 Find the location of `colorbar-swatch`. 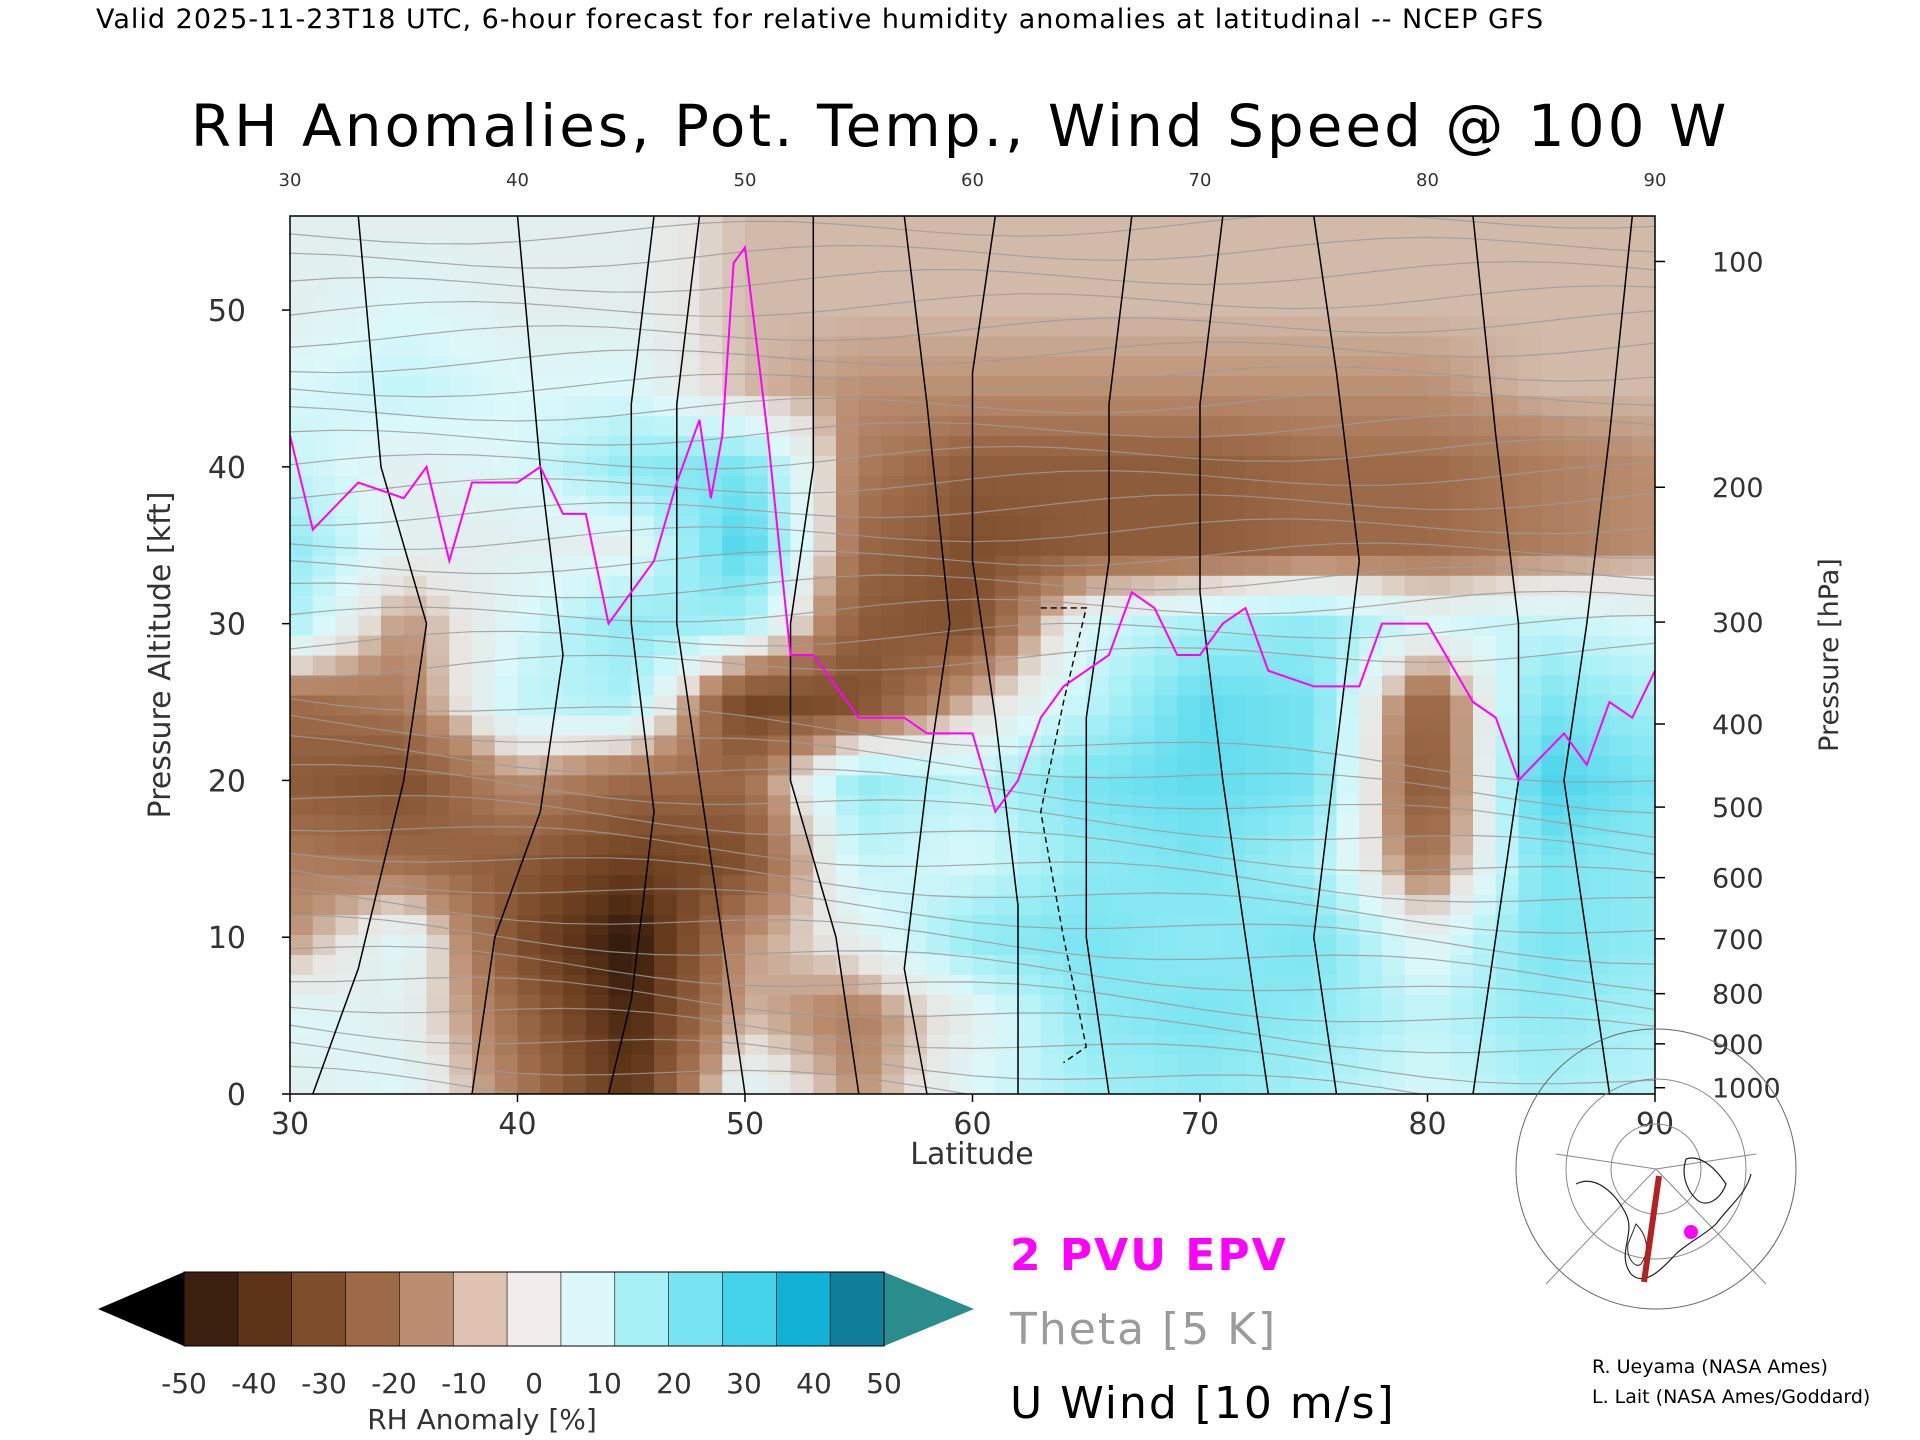

colorbar-swatch is located at coordinates (534, 1309).